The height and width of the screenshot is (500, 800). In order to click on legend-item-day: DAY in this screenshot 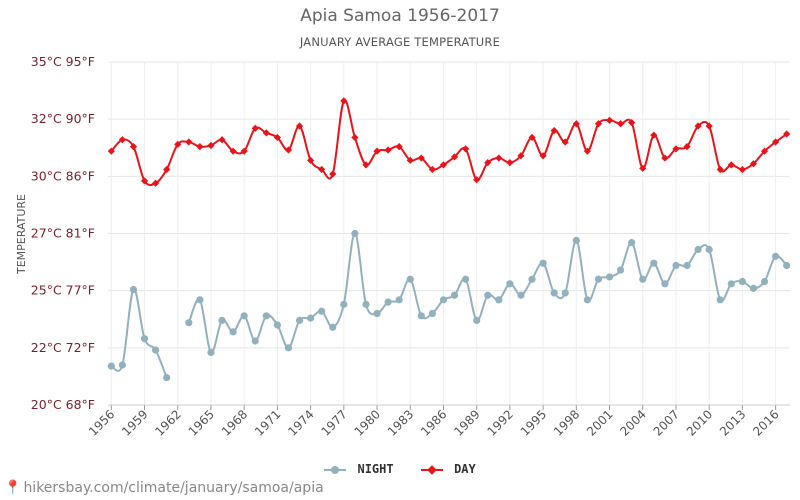, I will do `click(448, 469)`.